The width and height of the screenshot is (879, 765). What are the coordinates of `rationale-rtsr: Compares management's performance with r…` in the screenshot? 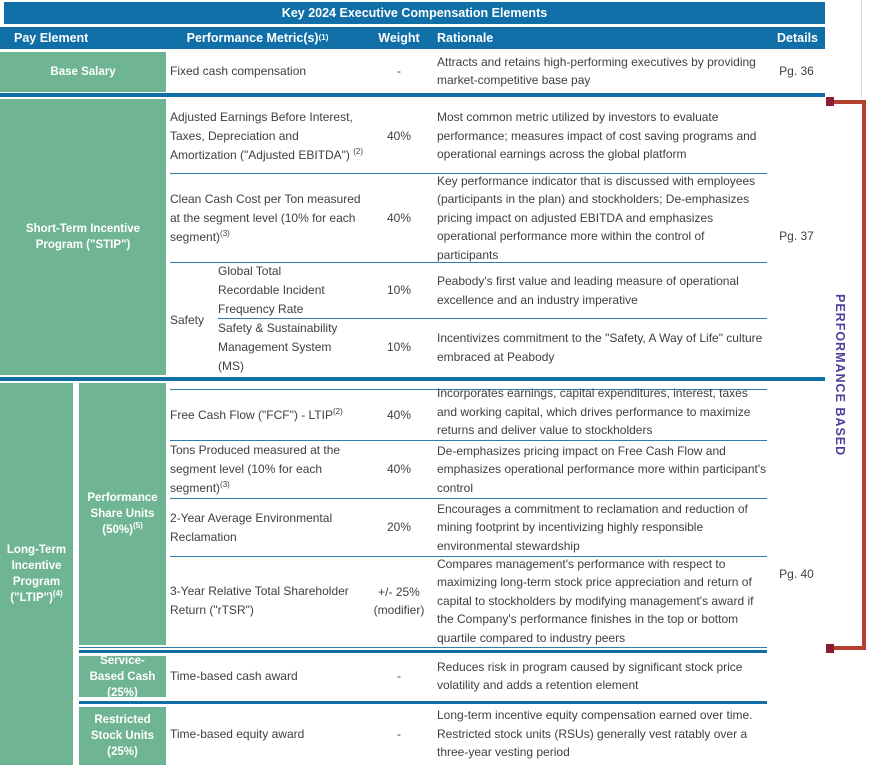 It's located at (595, 600).